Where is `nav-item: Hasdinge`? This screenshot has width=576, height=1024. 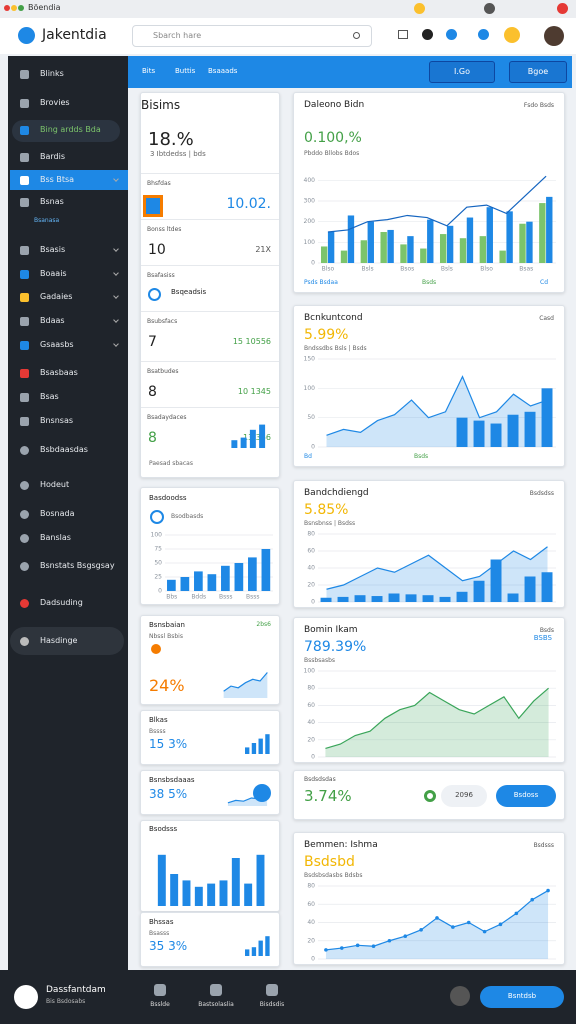 nav-item: Hasdinge is located at coordinates (59, 640).